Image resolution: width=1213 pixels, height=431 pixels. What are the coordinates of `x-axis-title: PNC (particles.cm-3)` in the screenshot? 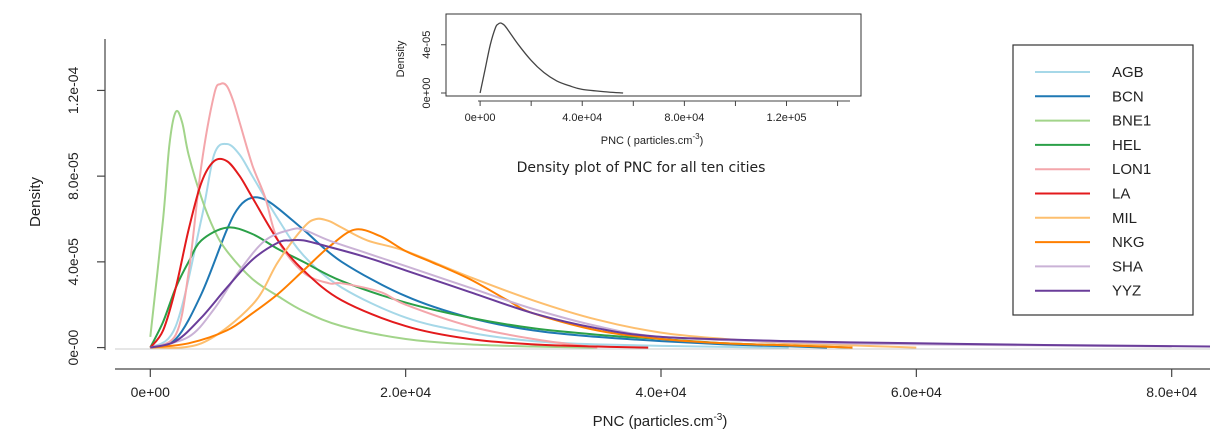 It's located at (660, 421).